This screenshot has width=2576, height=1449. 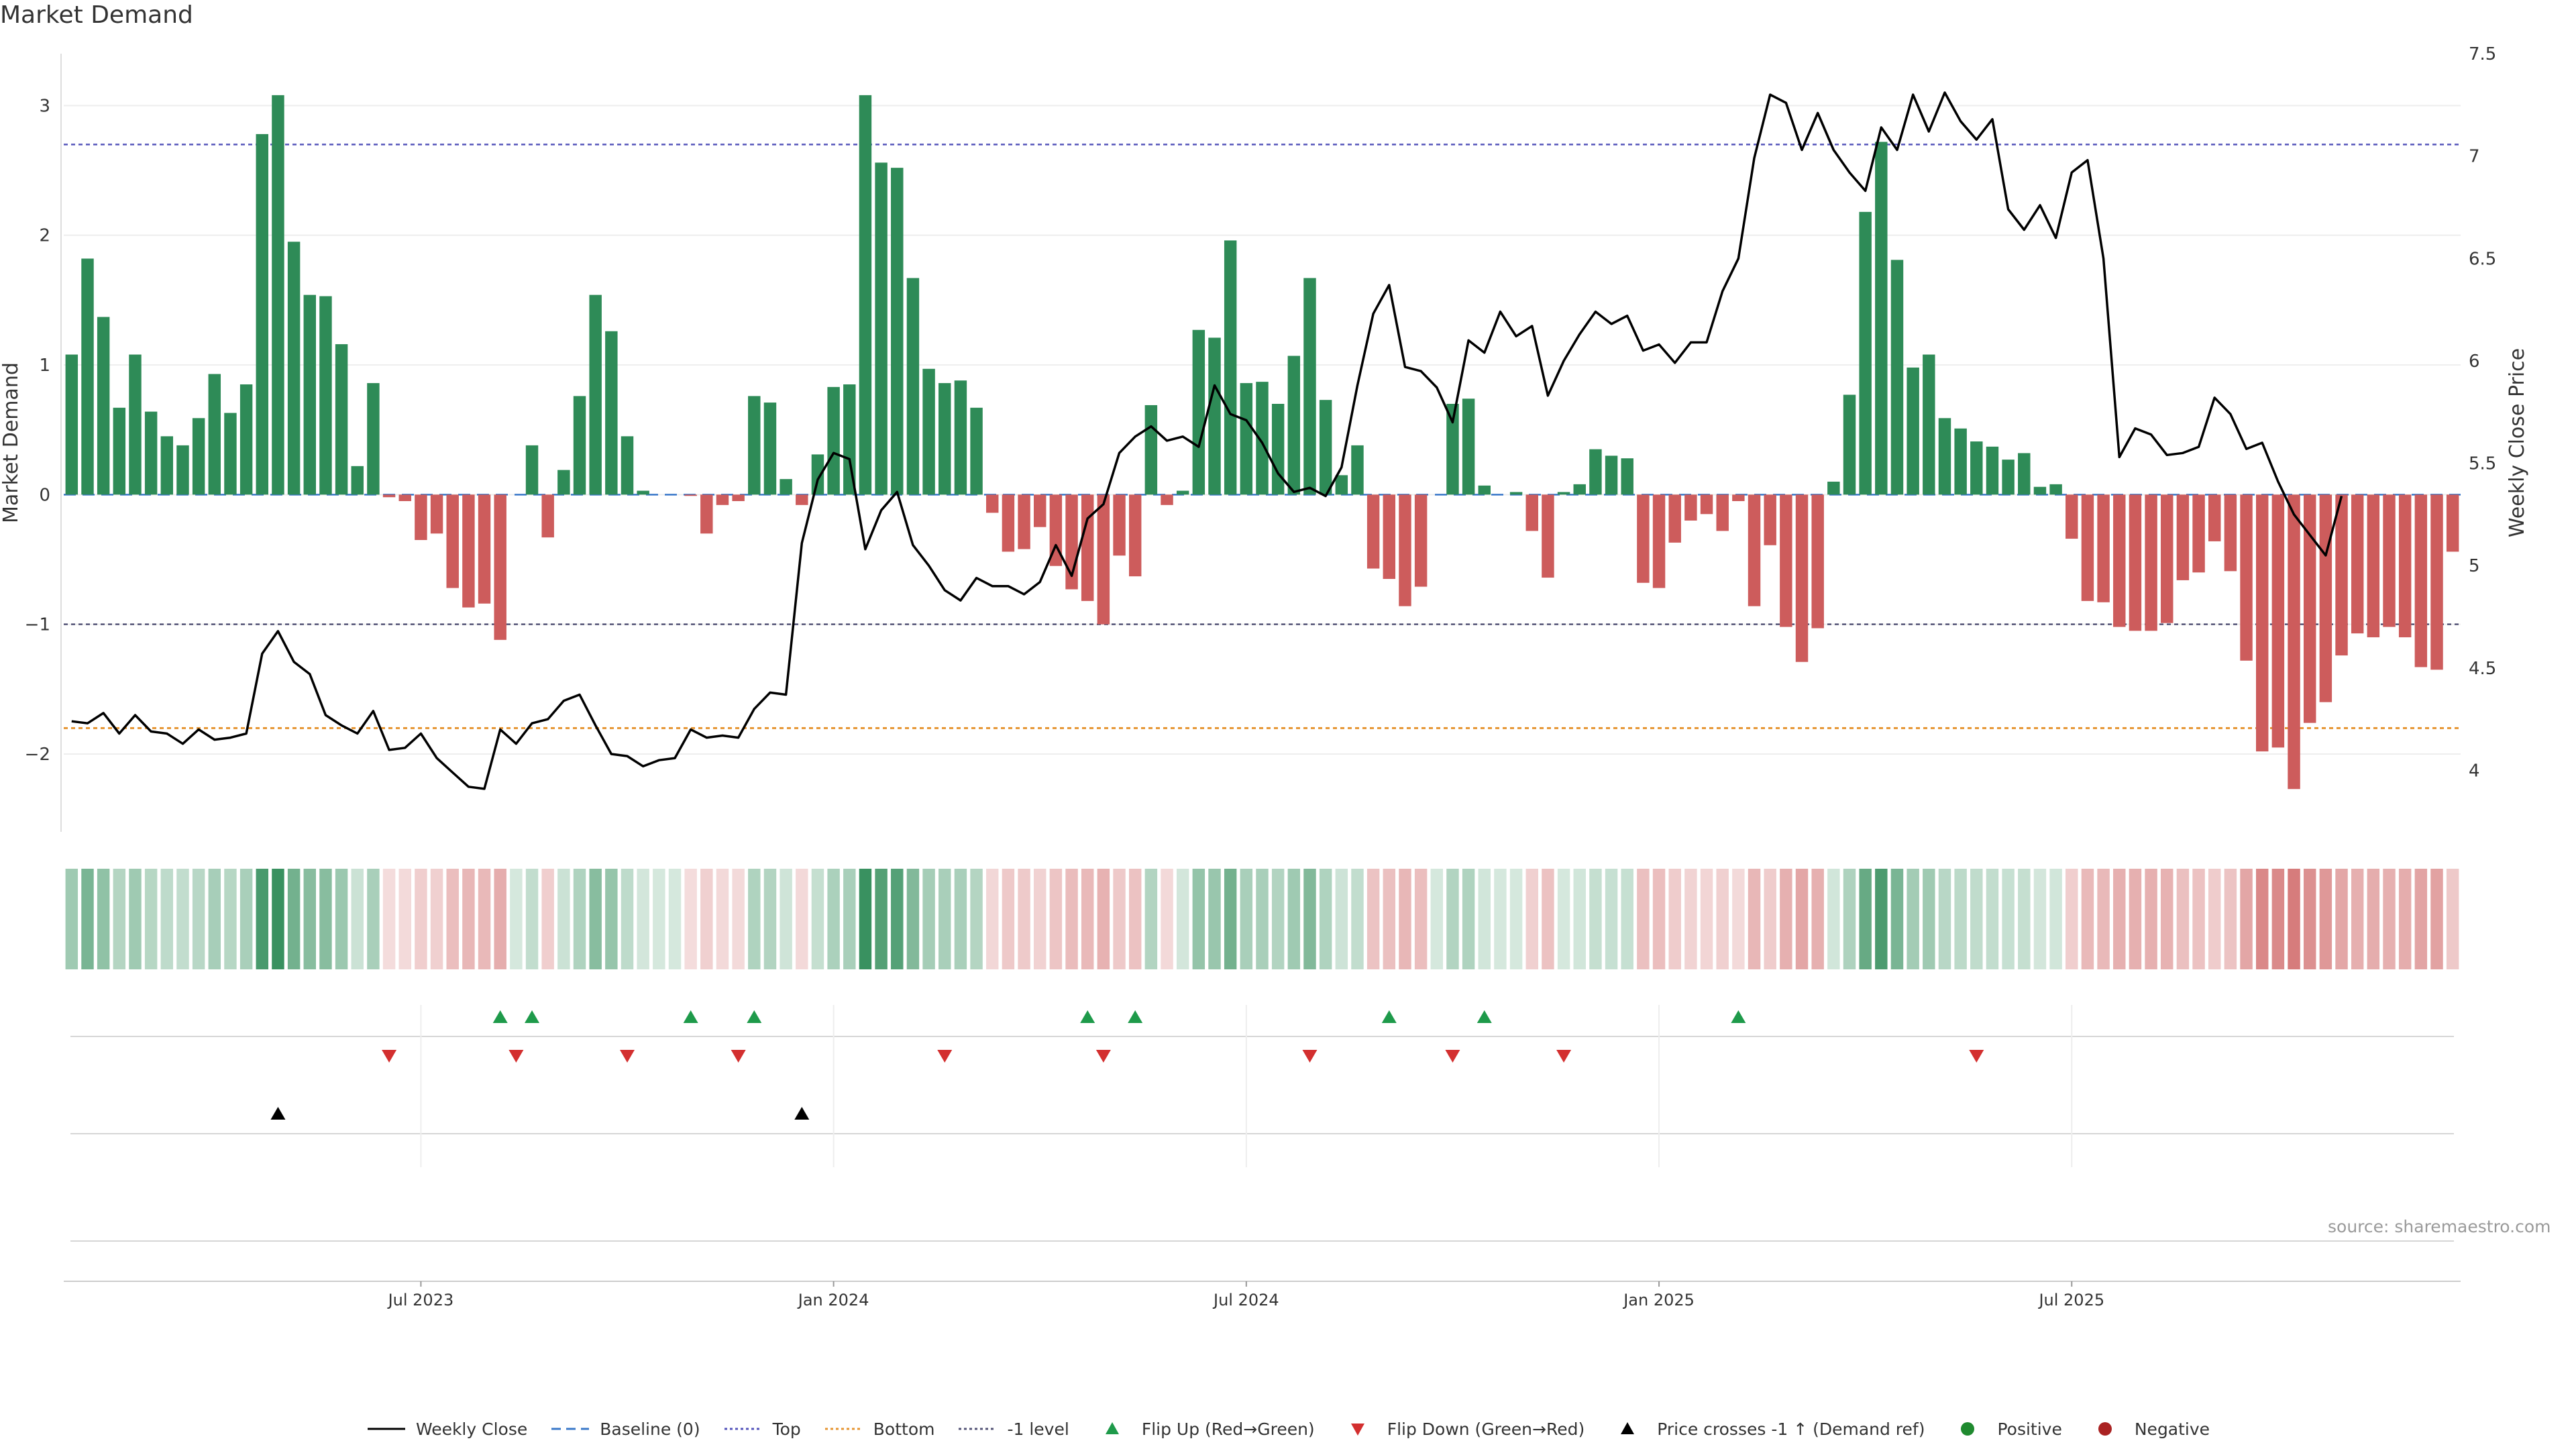 What do you see at coordinates (44, 366) in the screenshot?
I see `y-tick-label: 1` at bounding box center [44, 366].